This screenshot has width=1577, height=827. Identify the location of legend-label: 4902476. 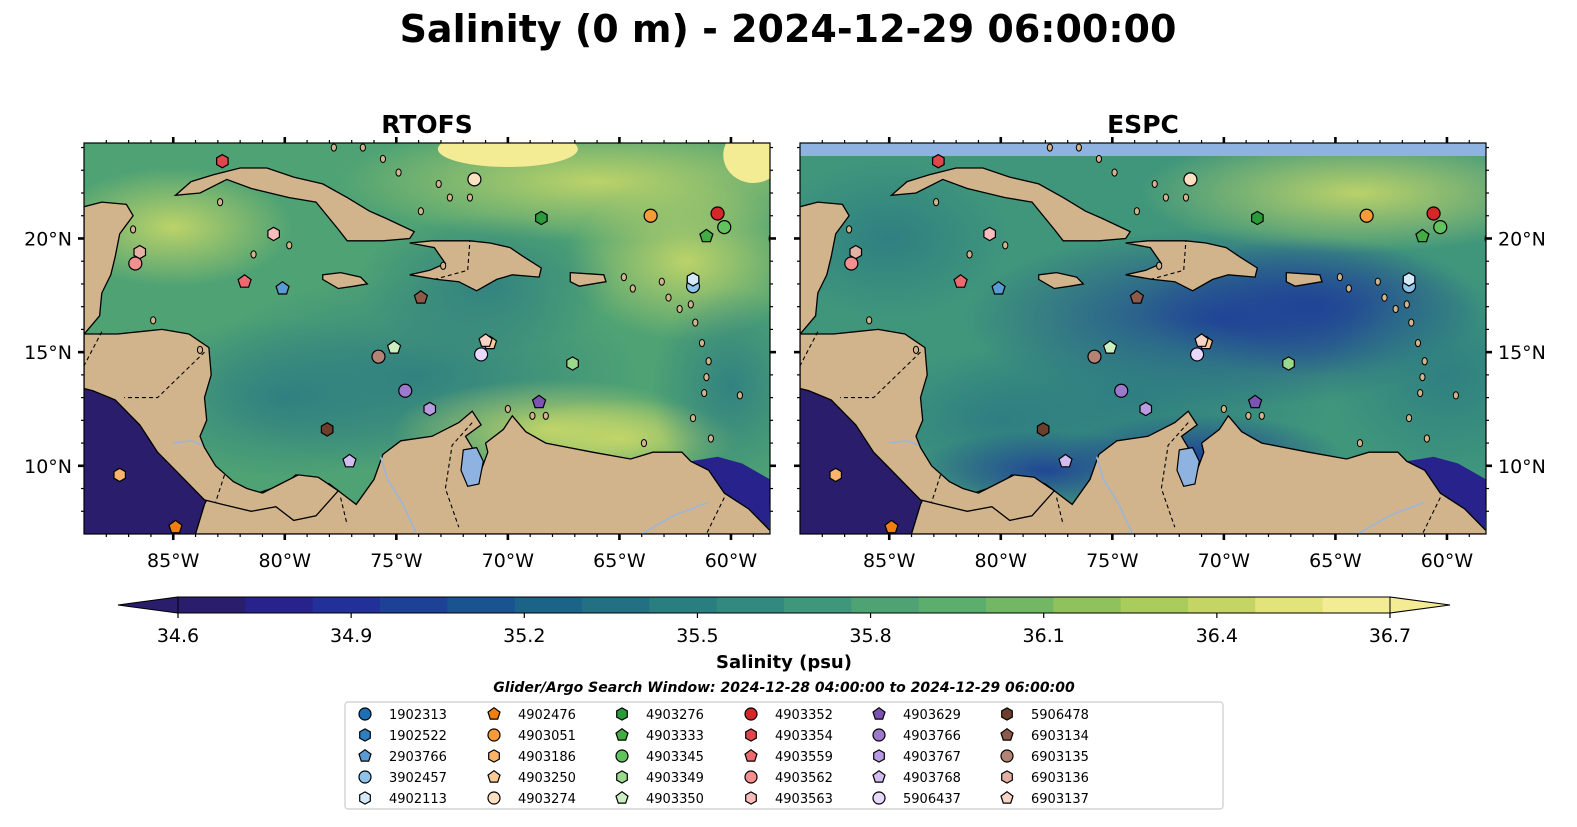
(547, 715).